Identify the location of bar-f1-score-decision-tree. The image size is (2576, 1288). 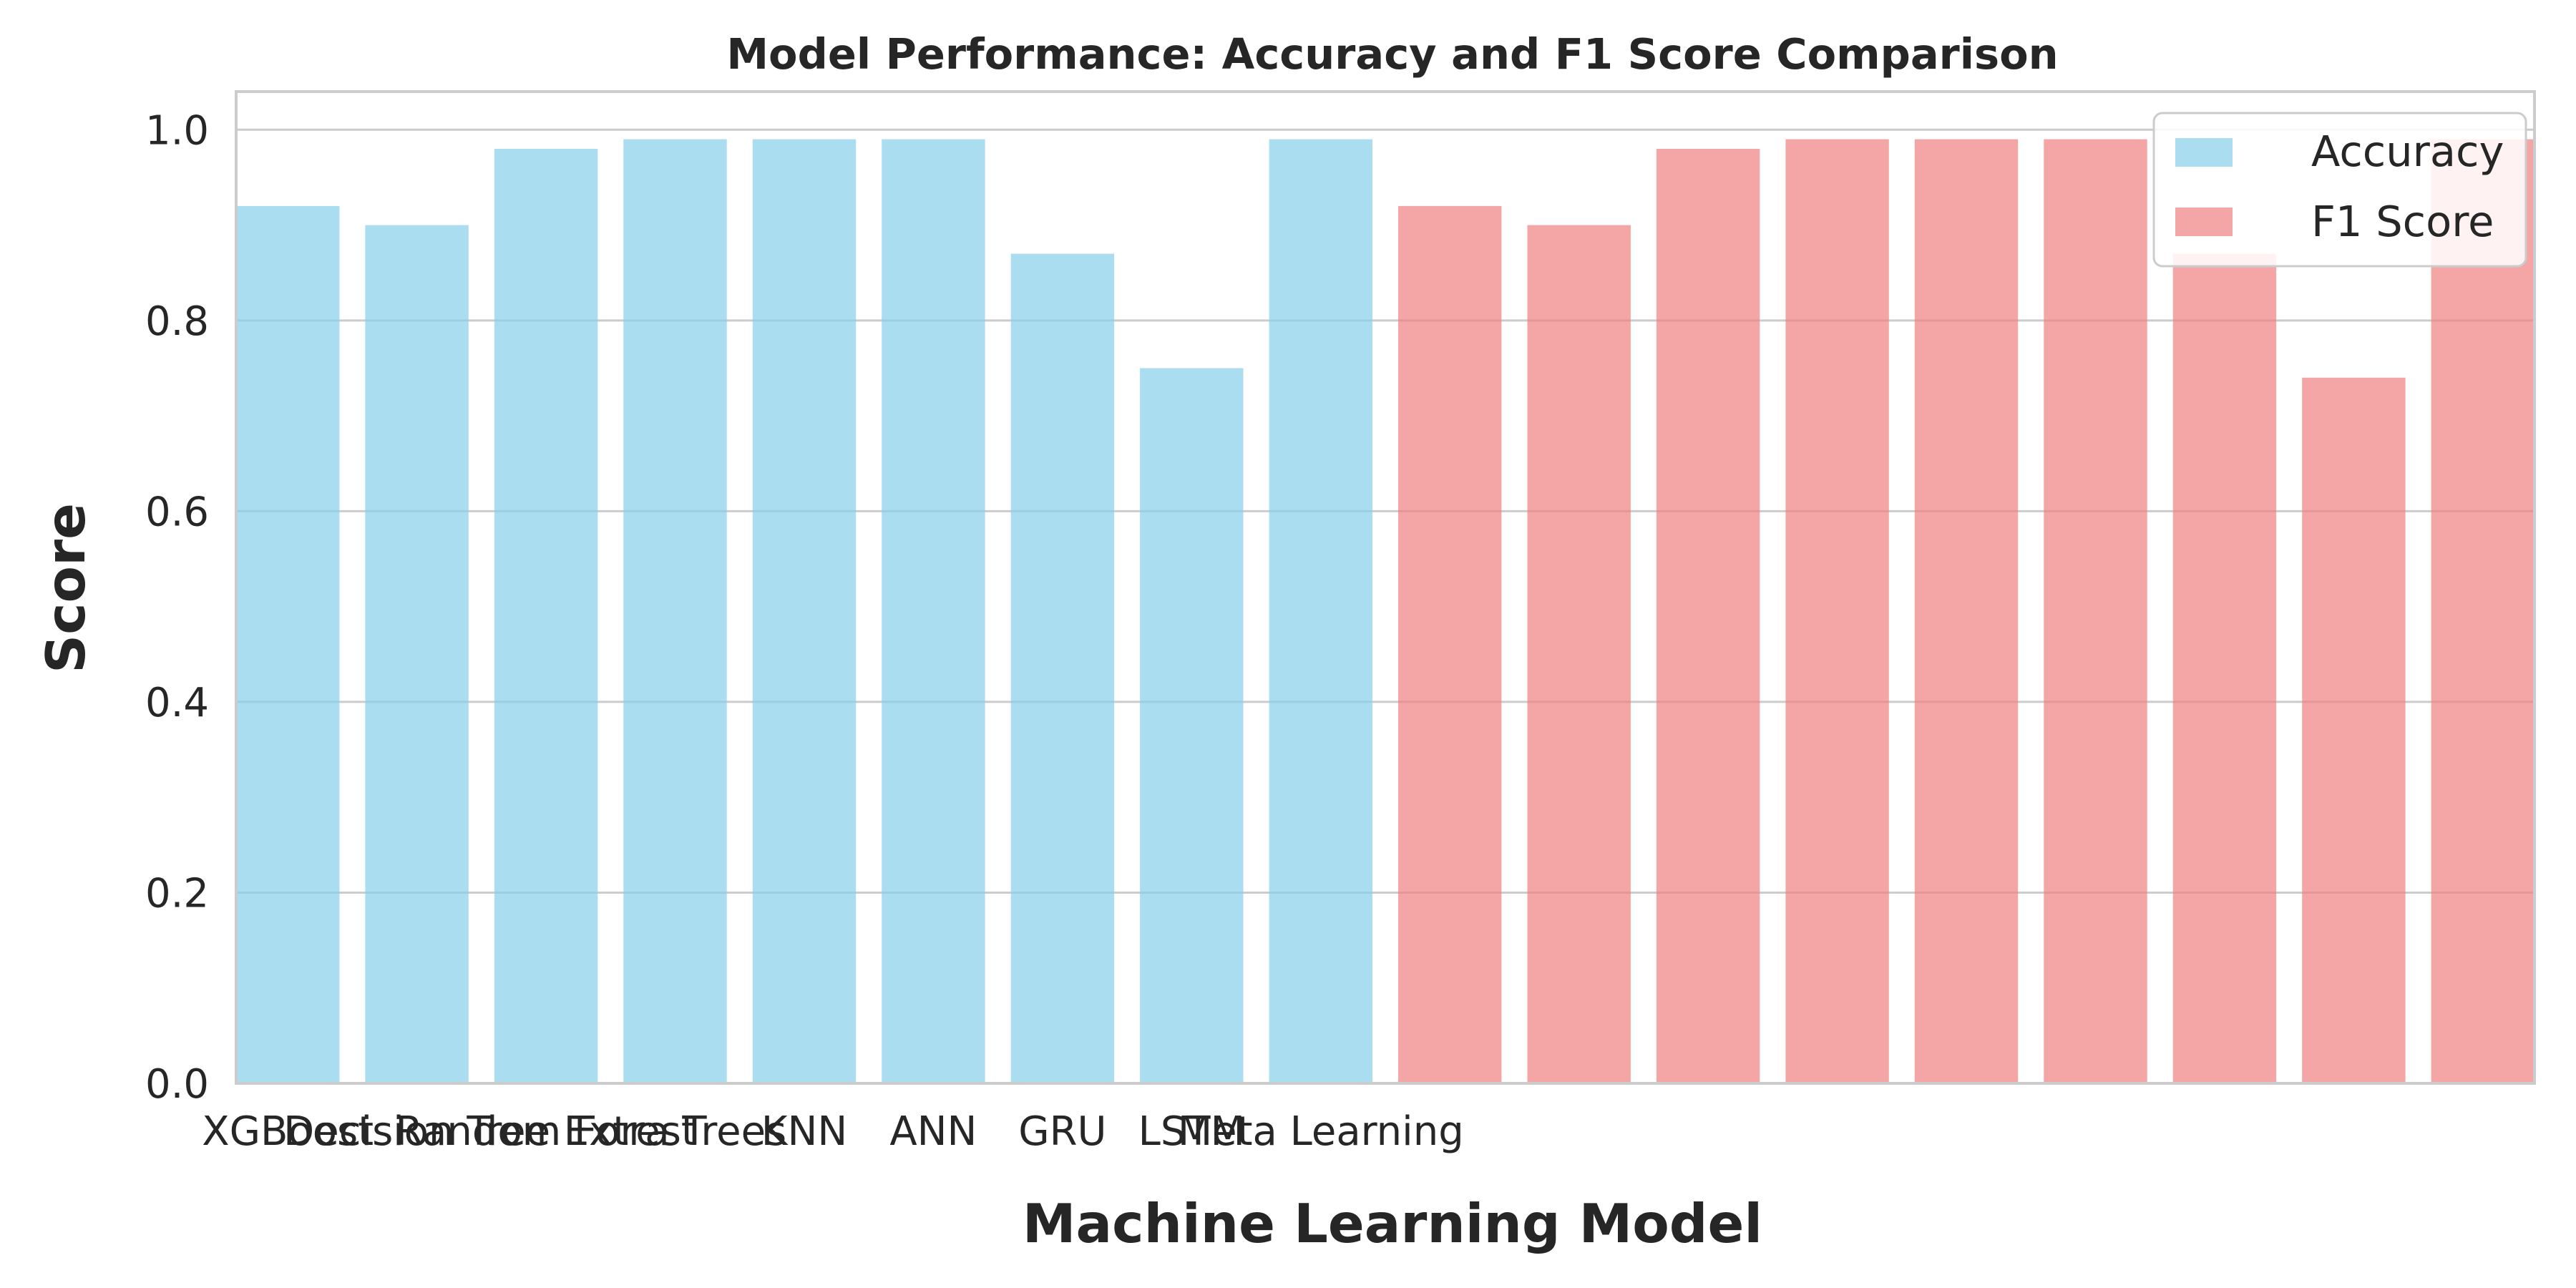
(1579, 654).